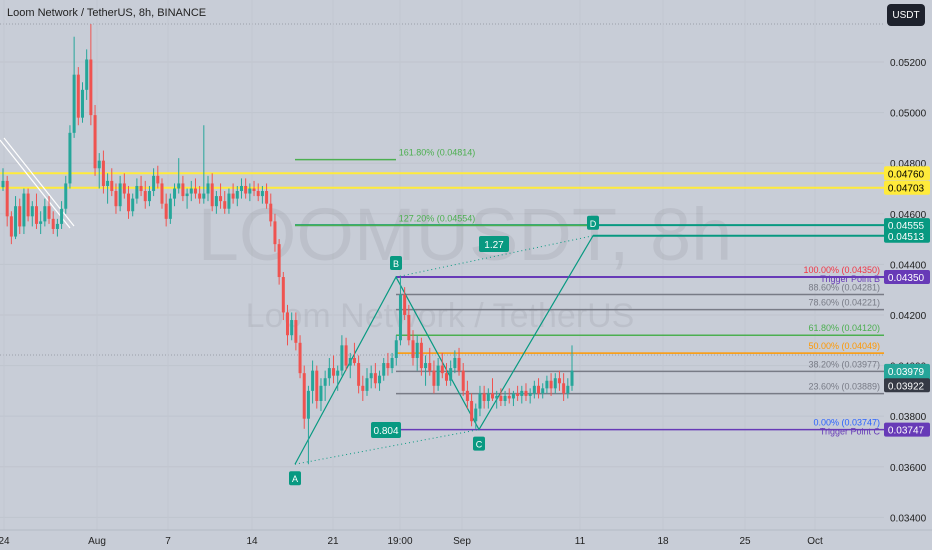 The image size is (932, 550). I want to click on price-axis, so click(908, 265).